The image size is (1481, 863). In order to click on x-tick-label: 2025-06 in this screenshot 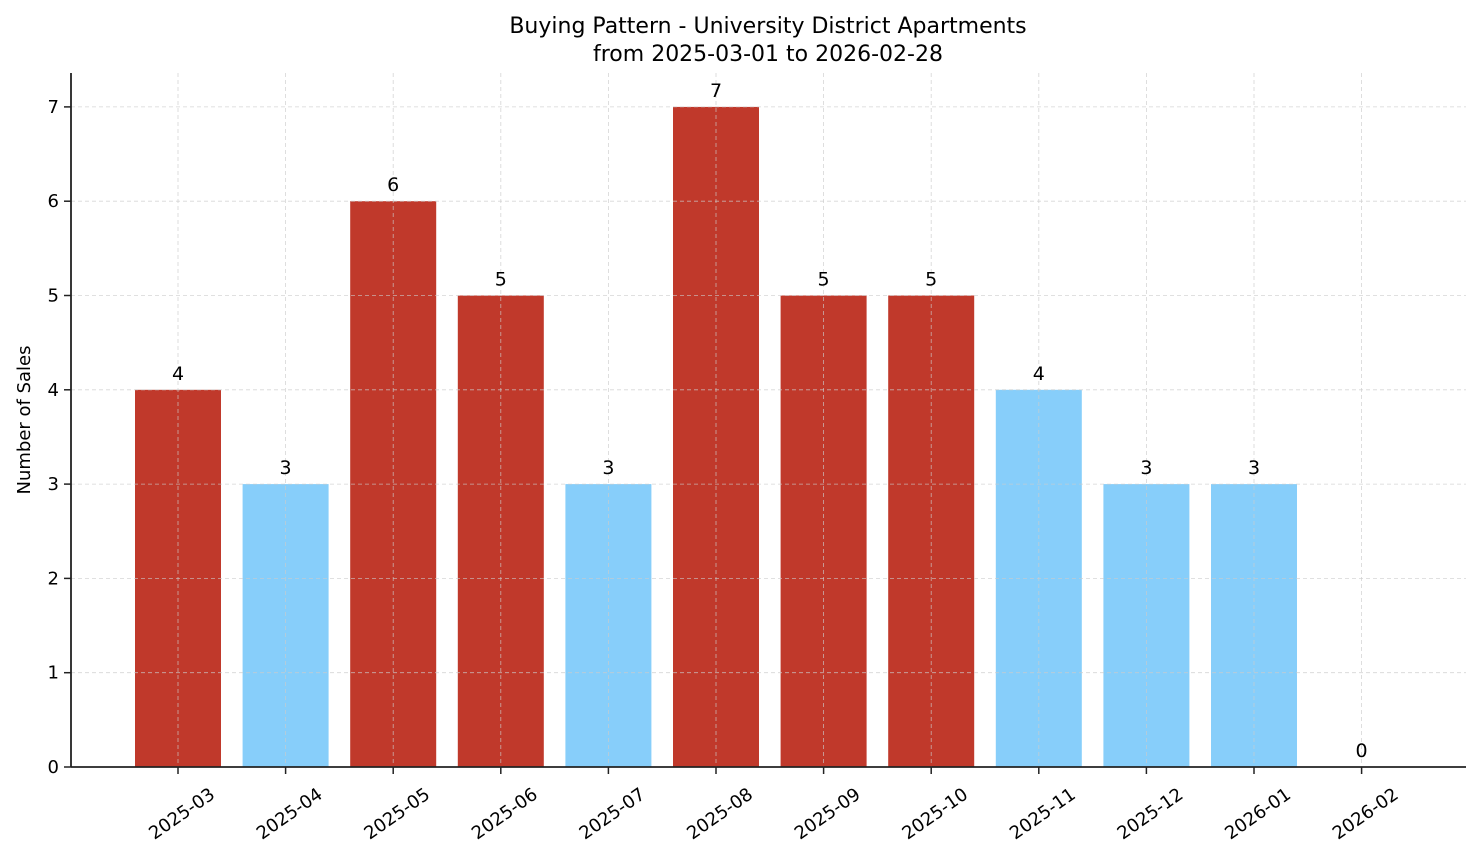, I will do `click(505, 814)`.